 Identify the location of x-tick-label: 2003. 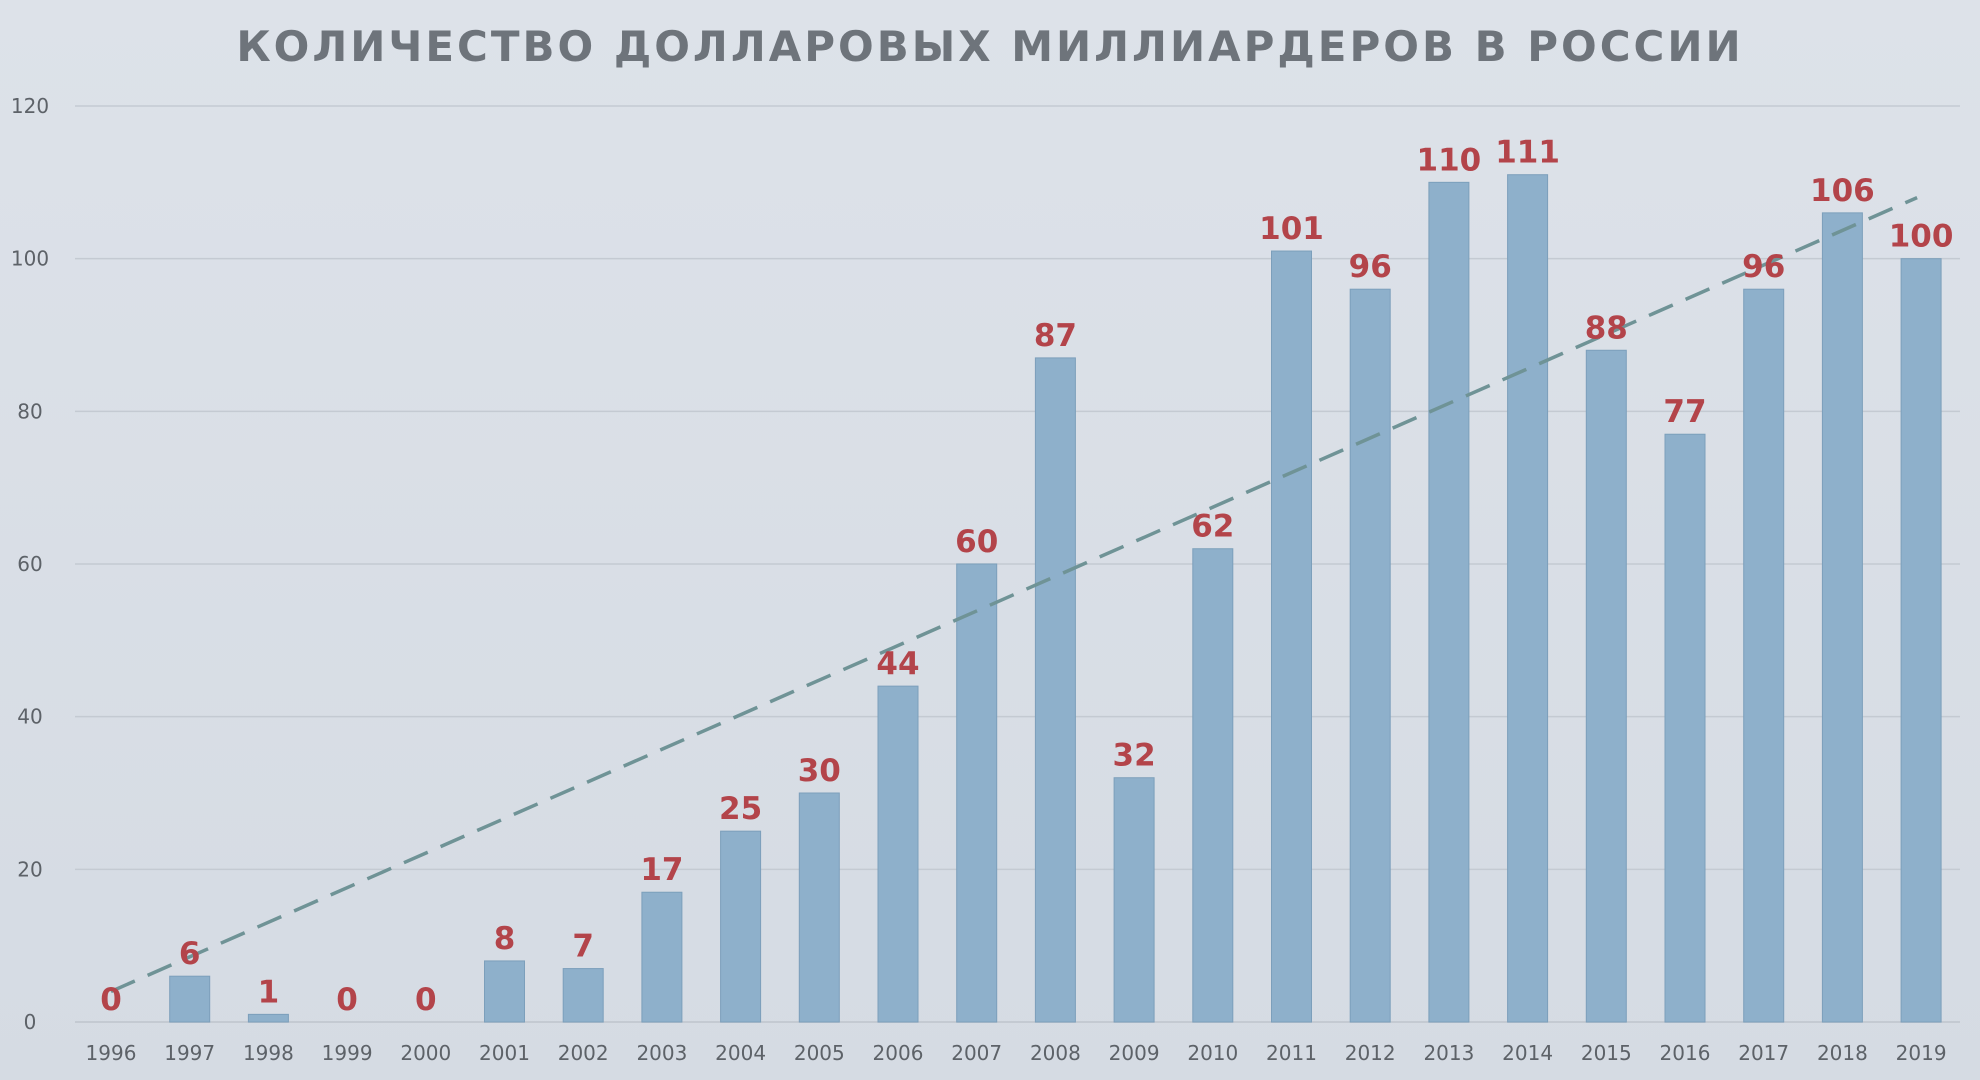
(661, 1053).